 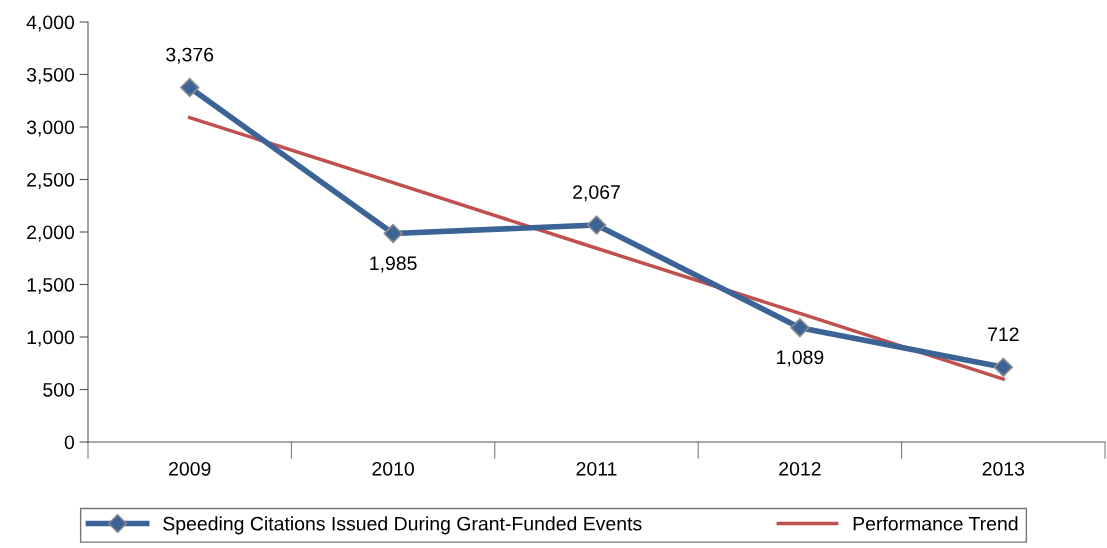 What do you see at coordinates (402, 525) in the screenshot?
I see `legend-label: Speeding Citations Issued During Grant-Funded Events` at bounding box center [402, 525].